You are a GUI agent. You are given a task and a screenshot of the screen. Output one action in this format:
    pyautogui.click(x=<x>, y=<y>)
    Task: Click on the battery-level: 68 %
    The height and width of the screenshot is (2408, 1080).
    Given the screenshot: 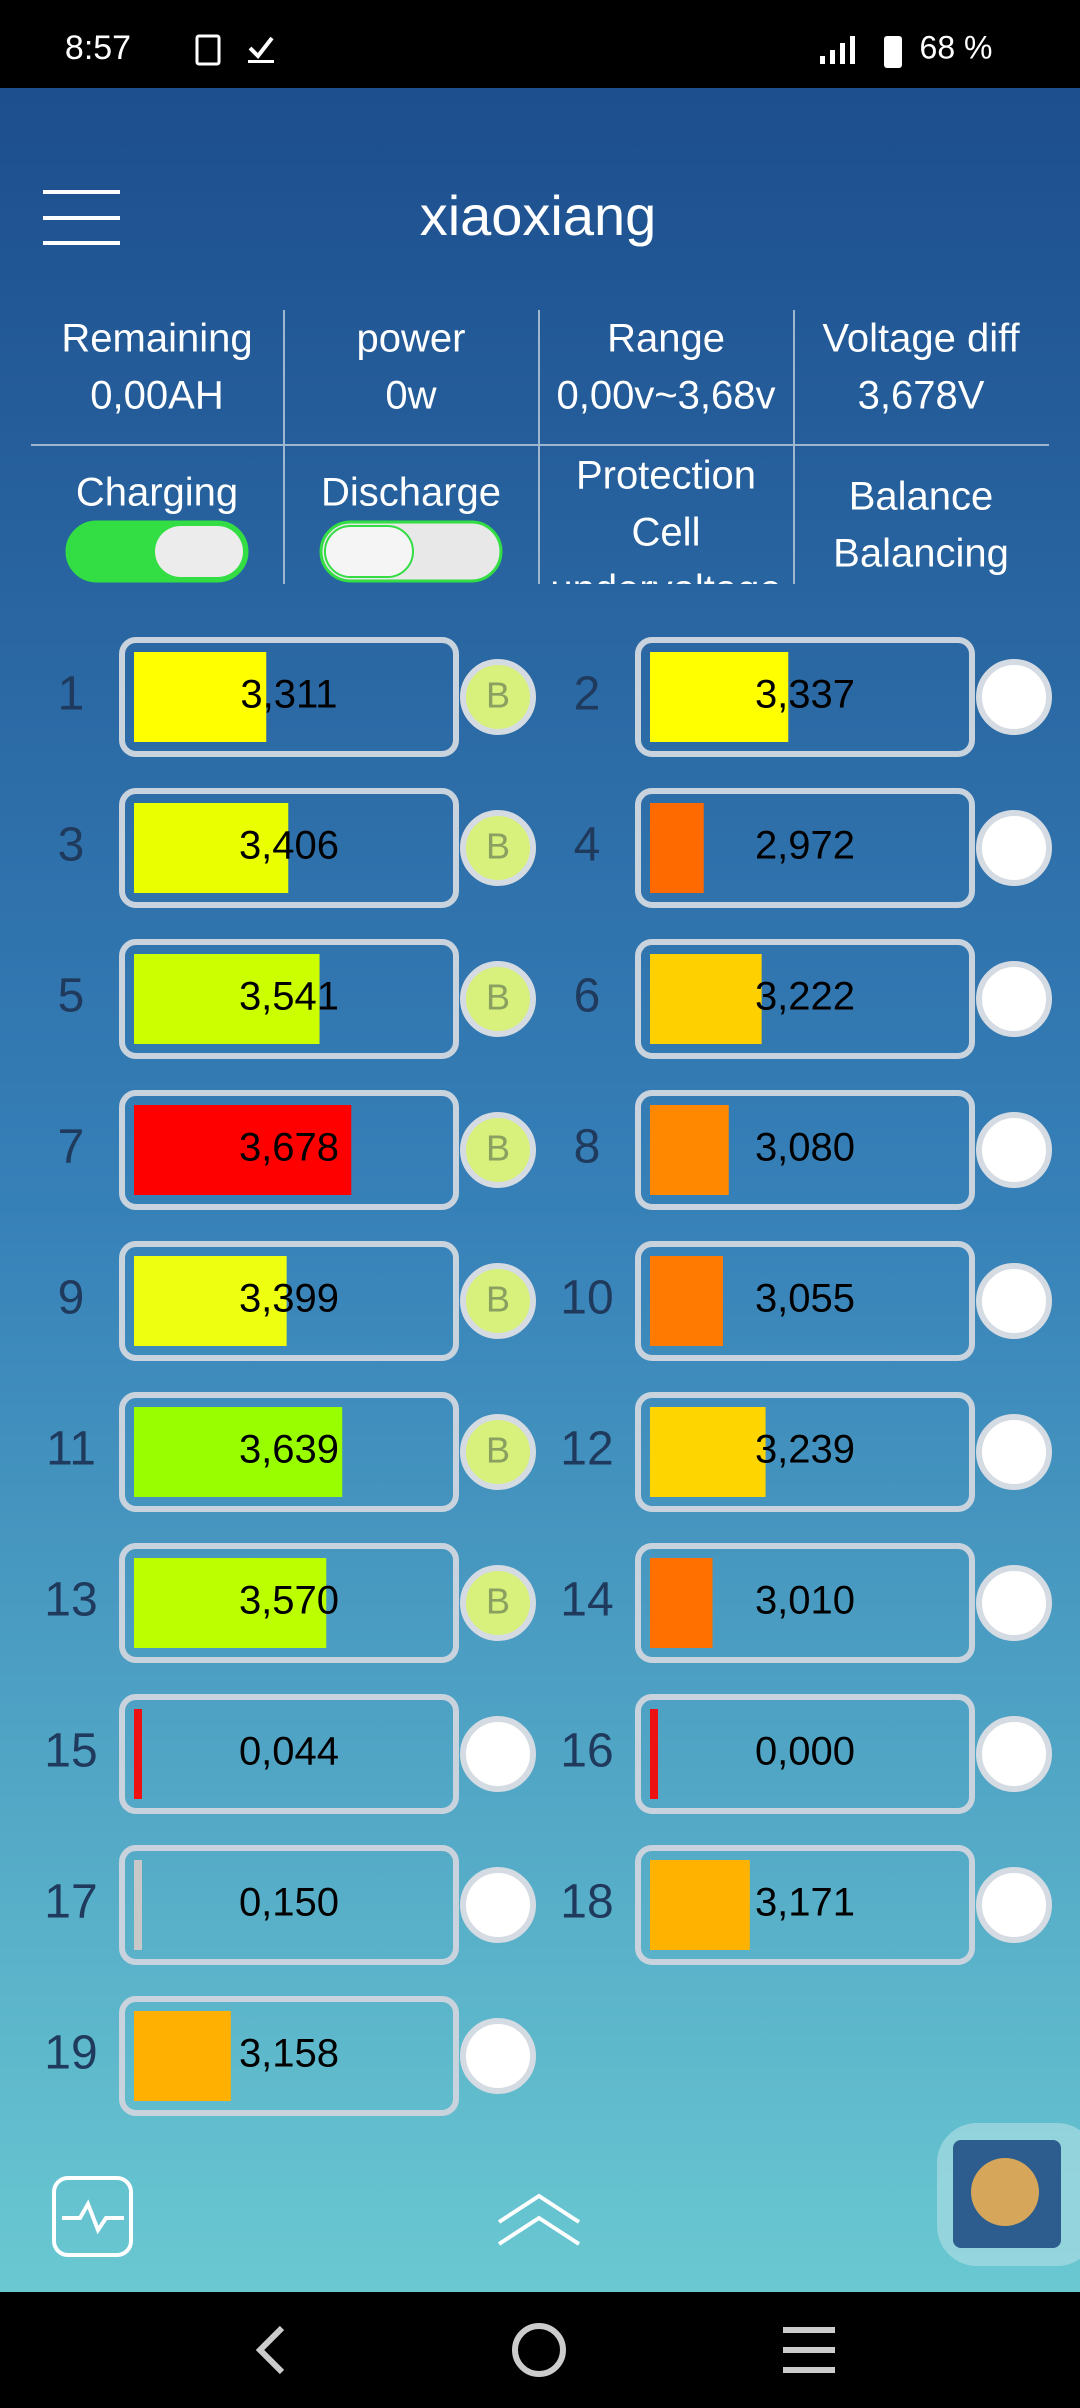 What is the action you would take?
    pyautogui.click(x=956, y=47)
    